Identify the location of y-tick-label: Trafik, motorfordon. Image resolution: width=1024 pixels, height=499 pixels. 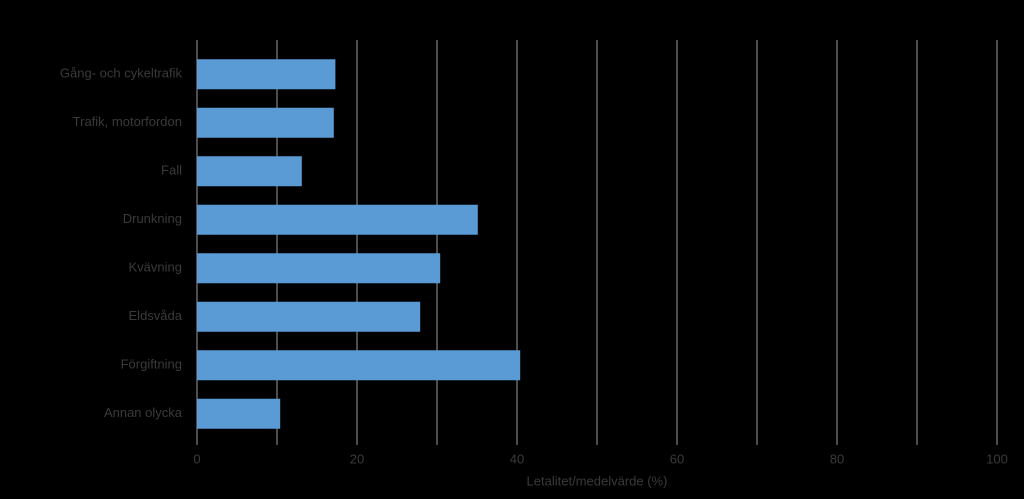
(127, 121).